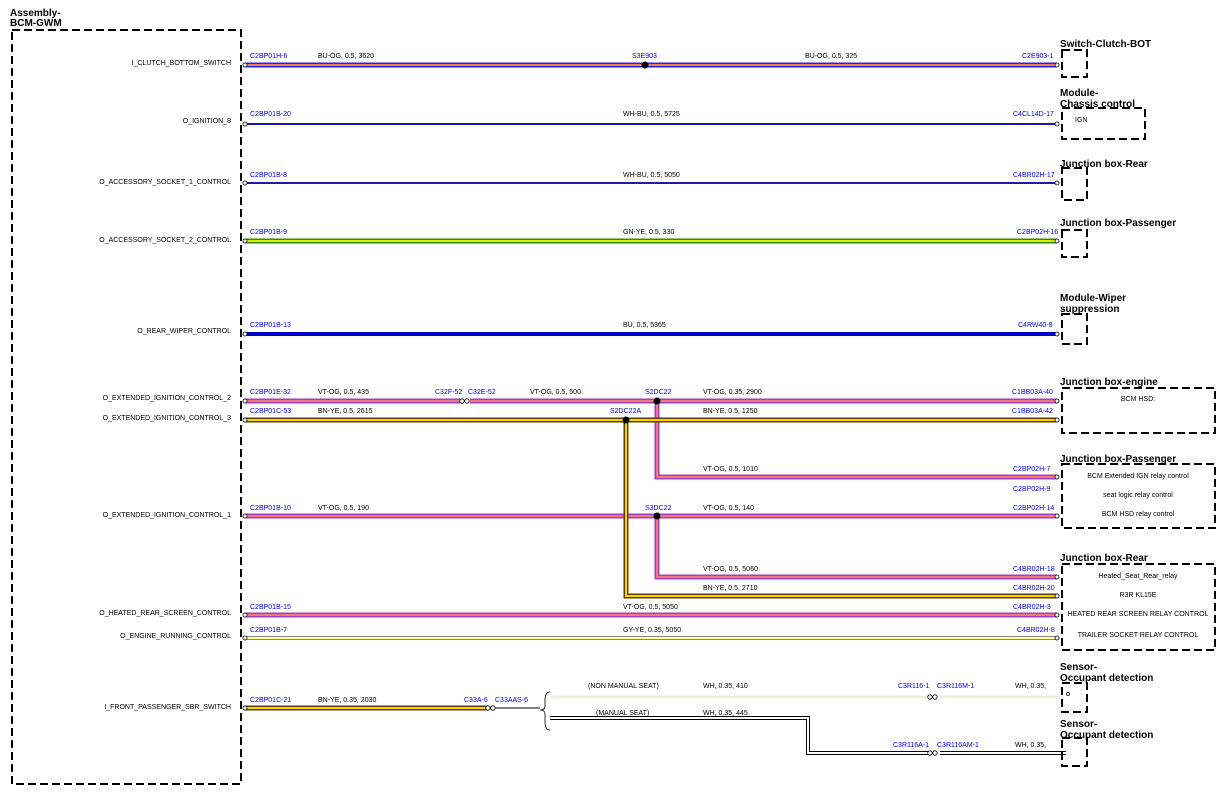 This screenshot has height=800, width=1225. Describe the element at coordinates (623, 686) in the screenshot. I see `wire-label: (NON MANUAL SEAT)` at that location.